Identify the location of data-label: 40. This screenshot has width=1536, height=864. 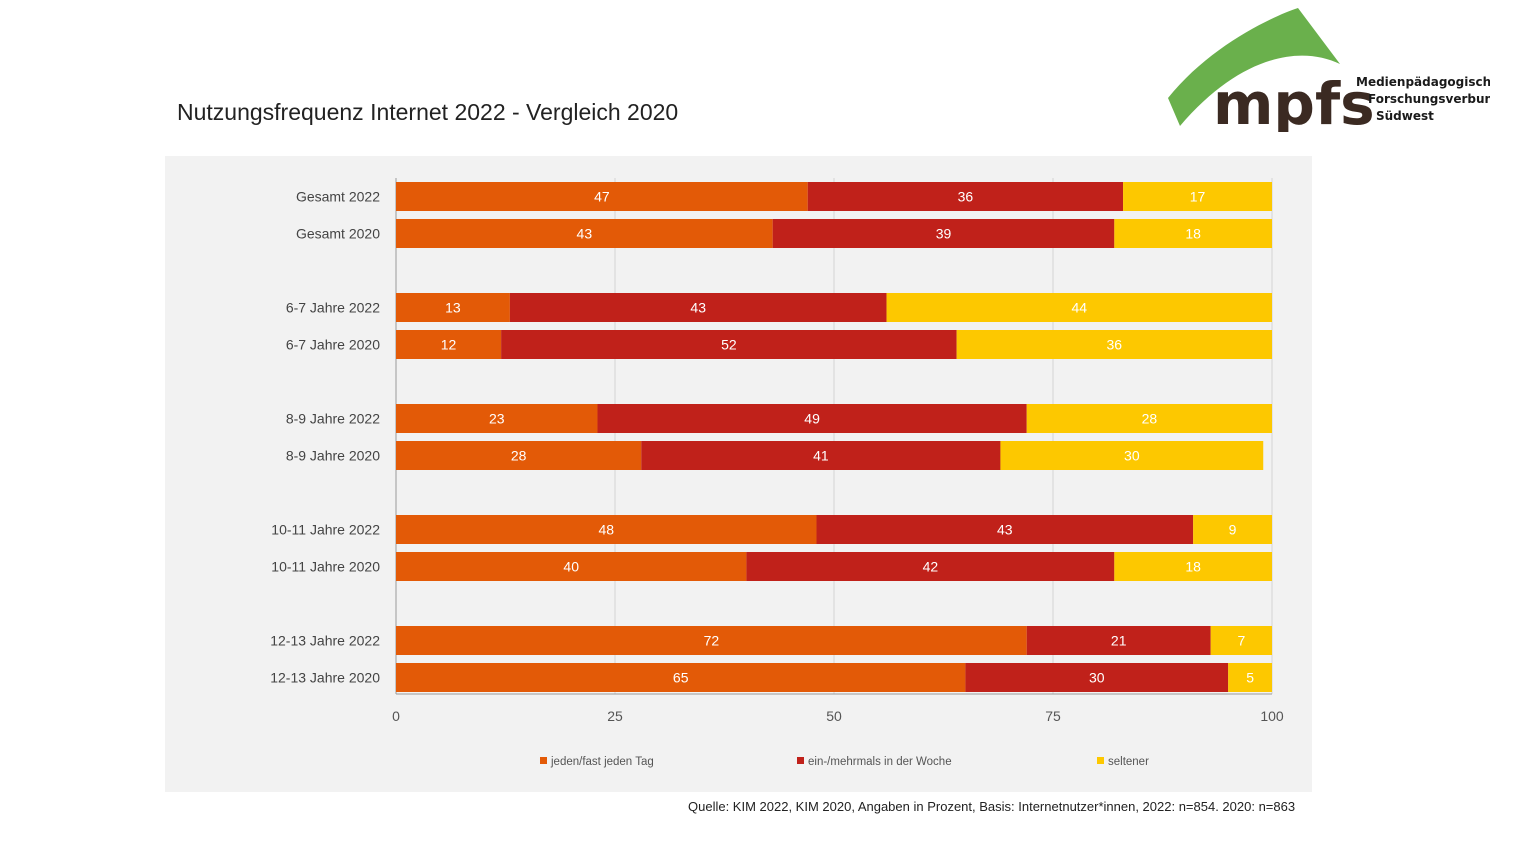
(571, 567).